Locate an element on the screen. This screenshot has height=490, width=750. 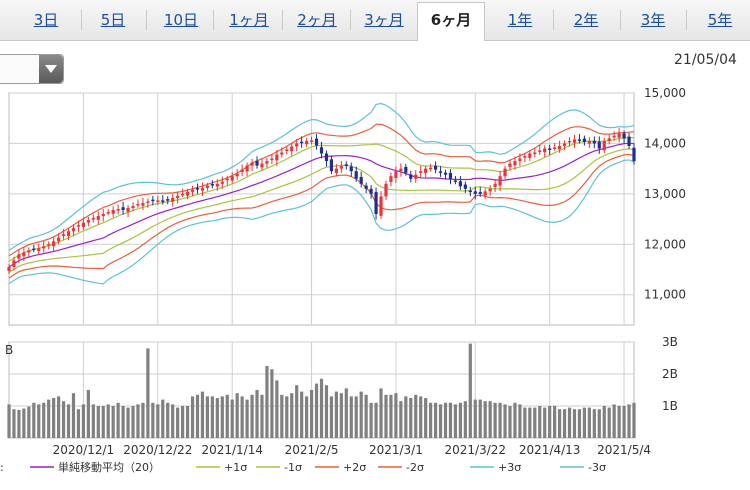
volume-tick-label: 2B is located at coordinates (670, 374).